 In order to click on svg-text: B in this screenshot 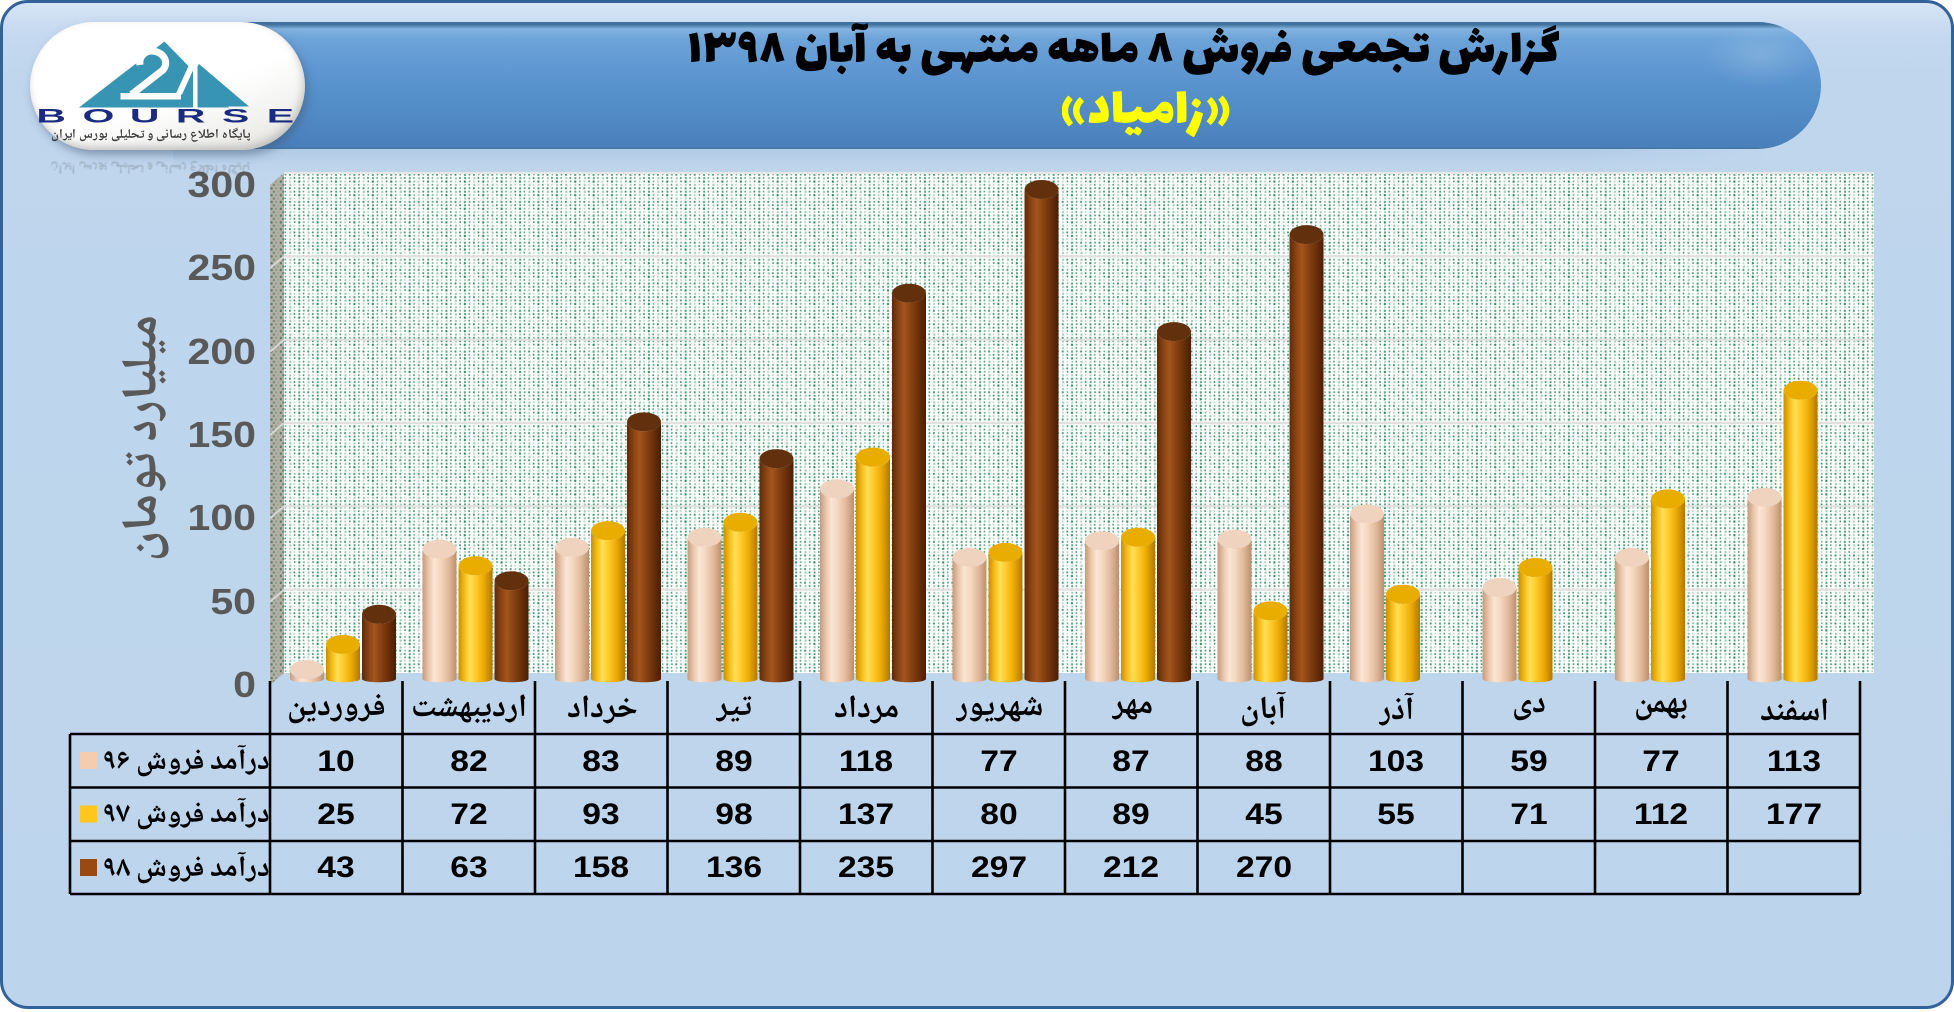, I will do `click(51, 116)`.